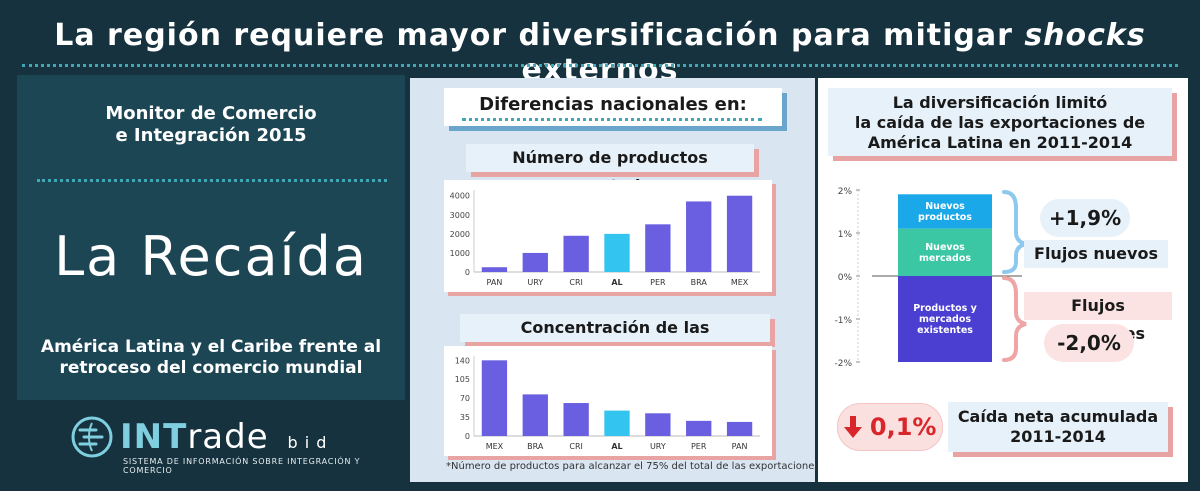 Image resolution: width=1200 pixels, height=491 pixels. I want to click on new-flows-value-label: +1,9%, so click(1085, 218).